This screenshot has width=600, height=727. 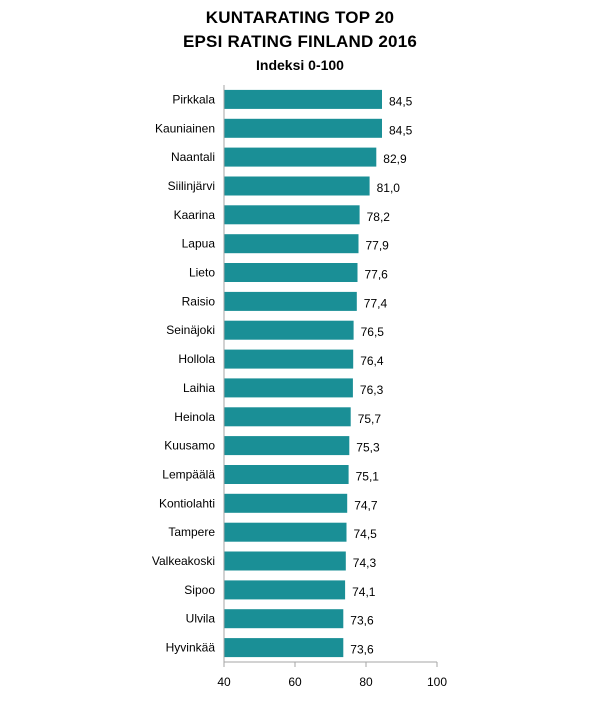 What do you see at coordinates (376, 303) in the screenshot?
I see `value-label: 77,4` at bounding box center [376, 303].